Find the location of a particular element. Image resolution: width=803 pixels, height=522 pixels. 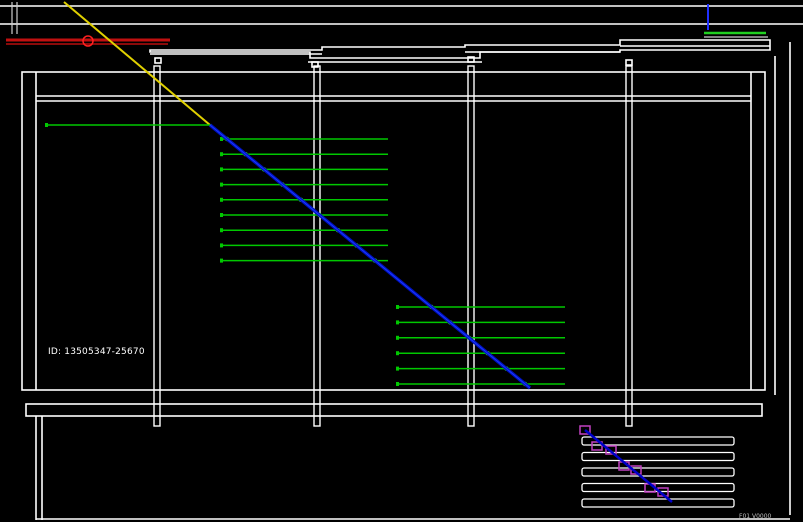

axis-indicator-icon is located at coordinates (736, 21).